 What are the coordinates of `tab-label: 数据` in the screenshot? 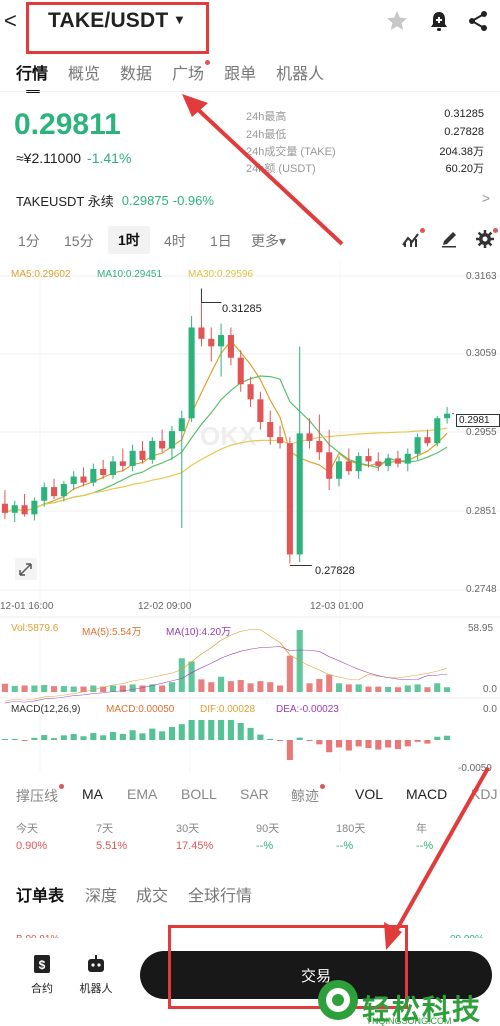 It's located at (136, 74).